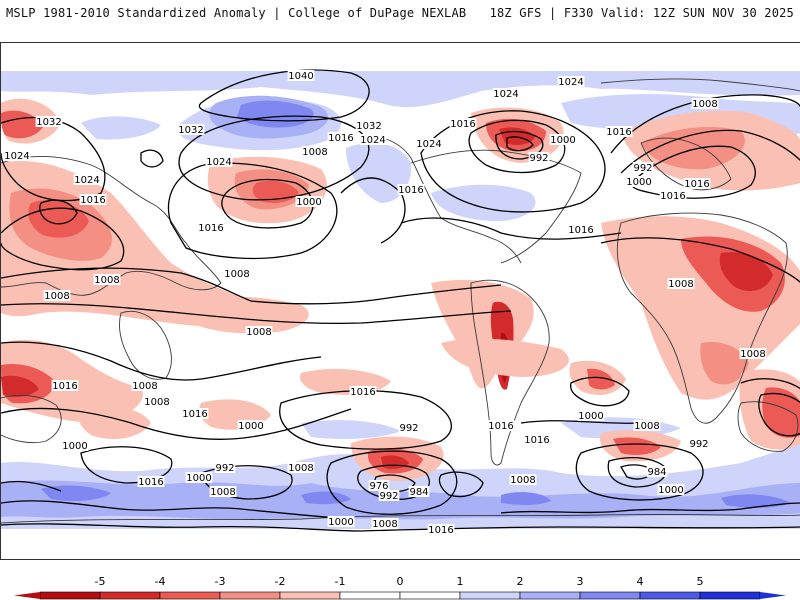  Describe the element at coordinates (100, 581) in the screenshot. I see `colorbar-tick-label: -5` at that location.